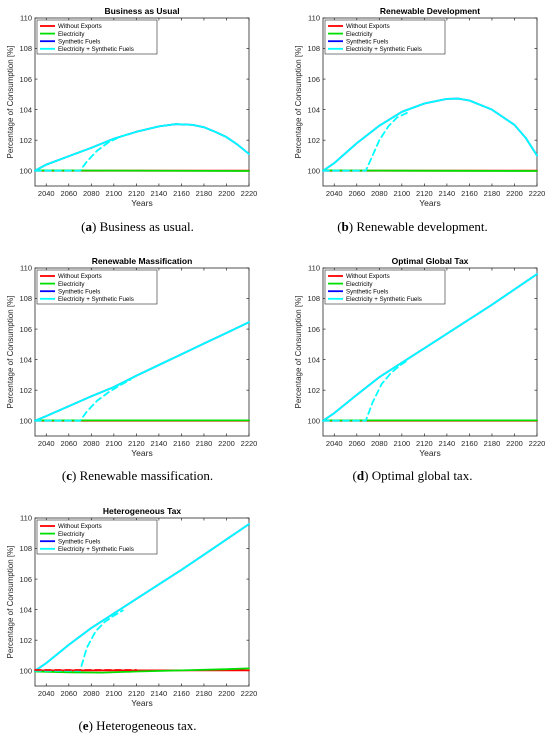  Describe the element at coordinates (141, 11) in the screenshot. I see `chart-title: Business as Usual` at that location.